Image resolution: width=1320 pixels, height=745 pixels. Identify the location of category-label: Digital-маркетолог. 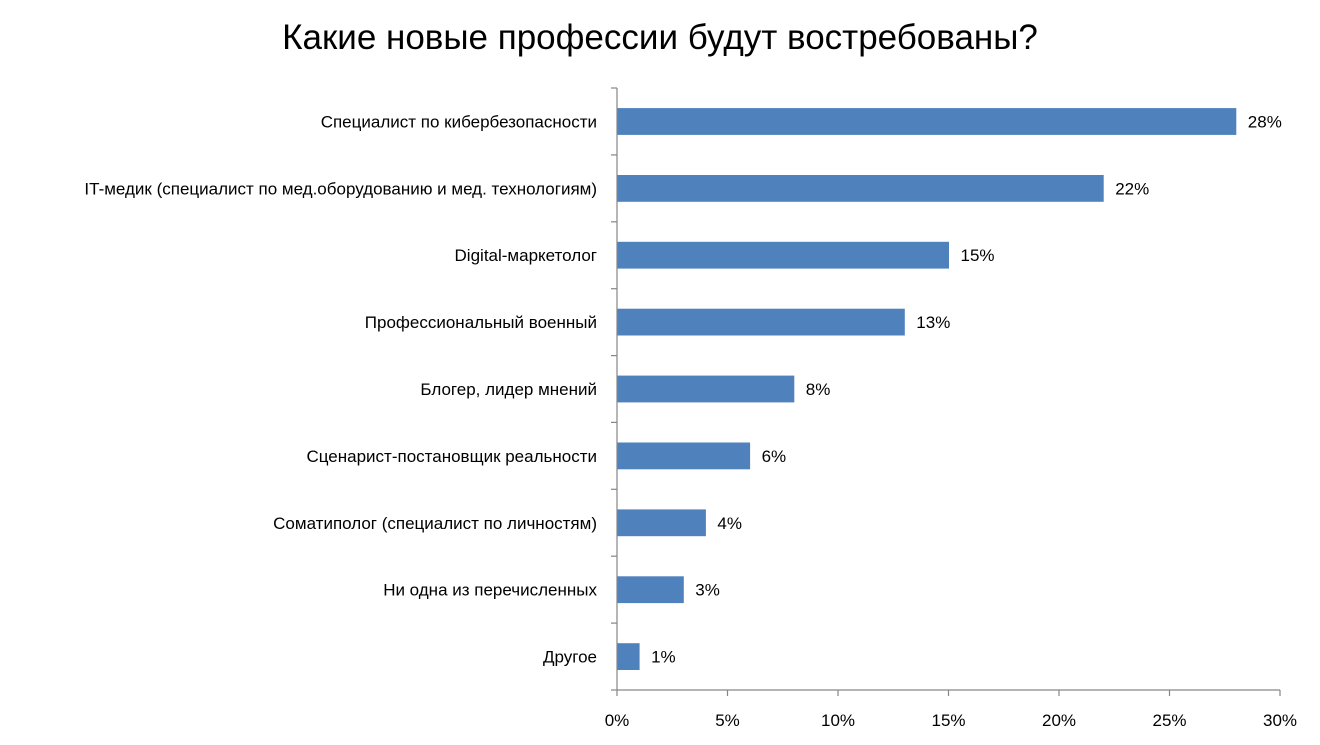
(526, 255).